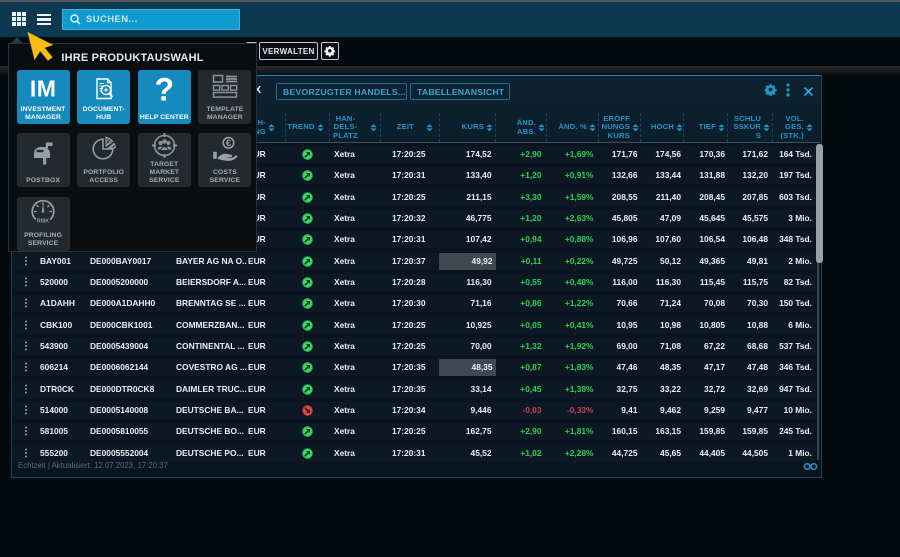  What do you see at coordinates (43, 222) in the screenshot?
I see `svg-text: RISK` at bounding box center [43, 222].